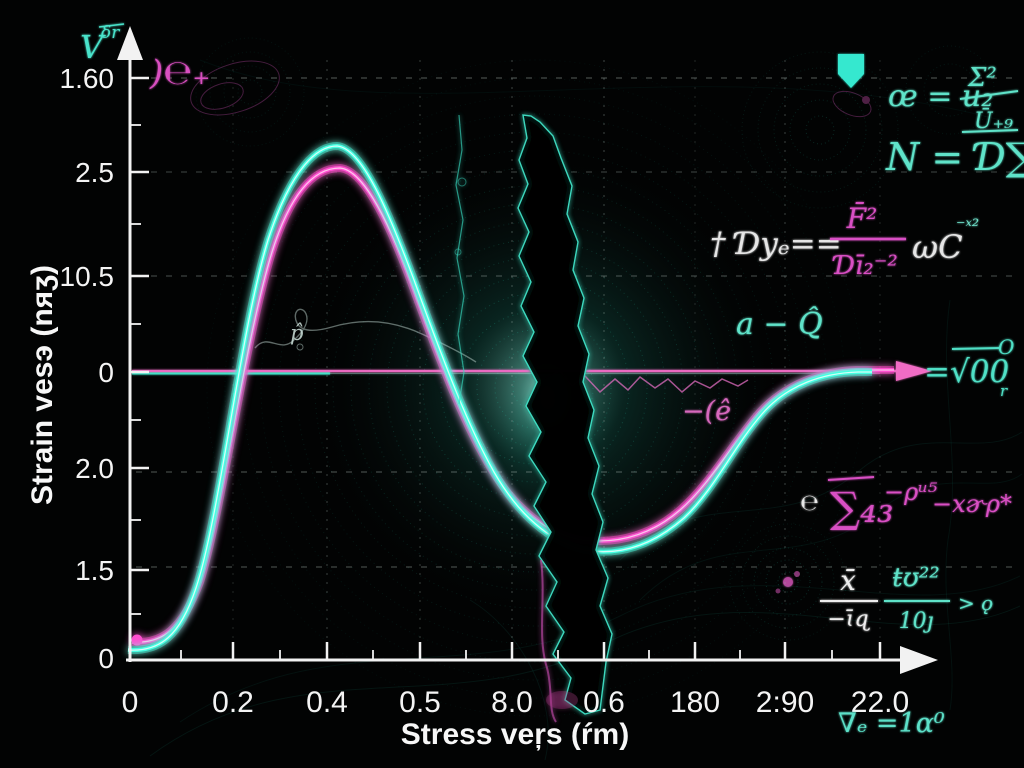  What do you see at coordinates (233, 702) in the screenshot?
I see `x-tick-label: 0.2` at bounding box center [233, 702].